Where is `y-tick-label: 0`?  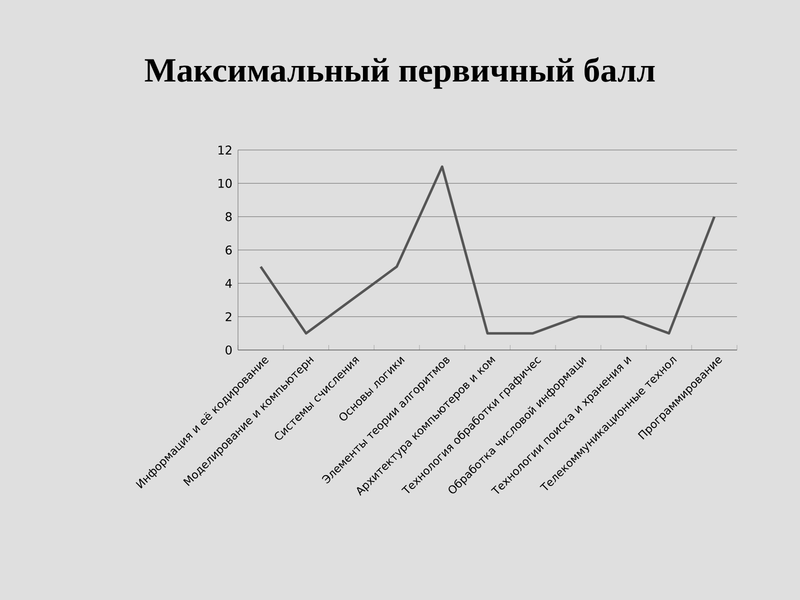 y-tick-label: 0 is located at coordinates (229, 350).